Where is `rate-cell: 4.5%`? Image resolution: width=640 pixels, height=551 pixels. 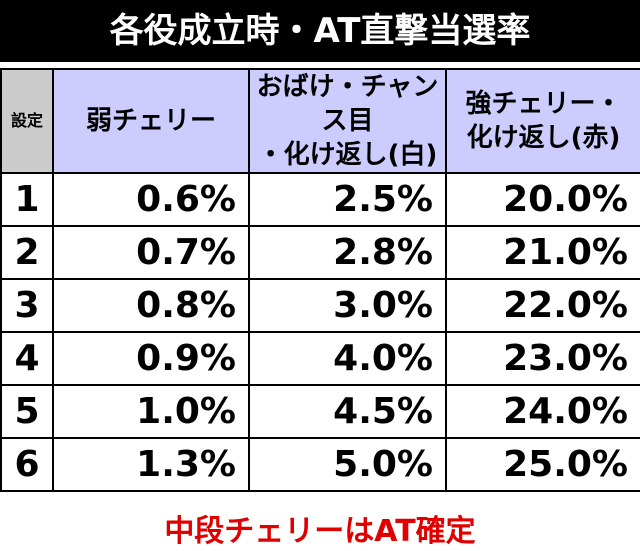
rate-cell: 4.5% is located at coordinates (347, 411).